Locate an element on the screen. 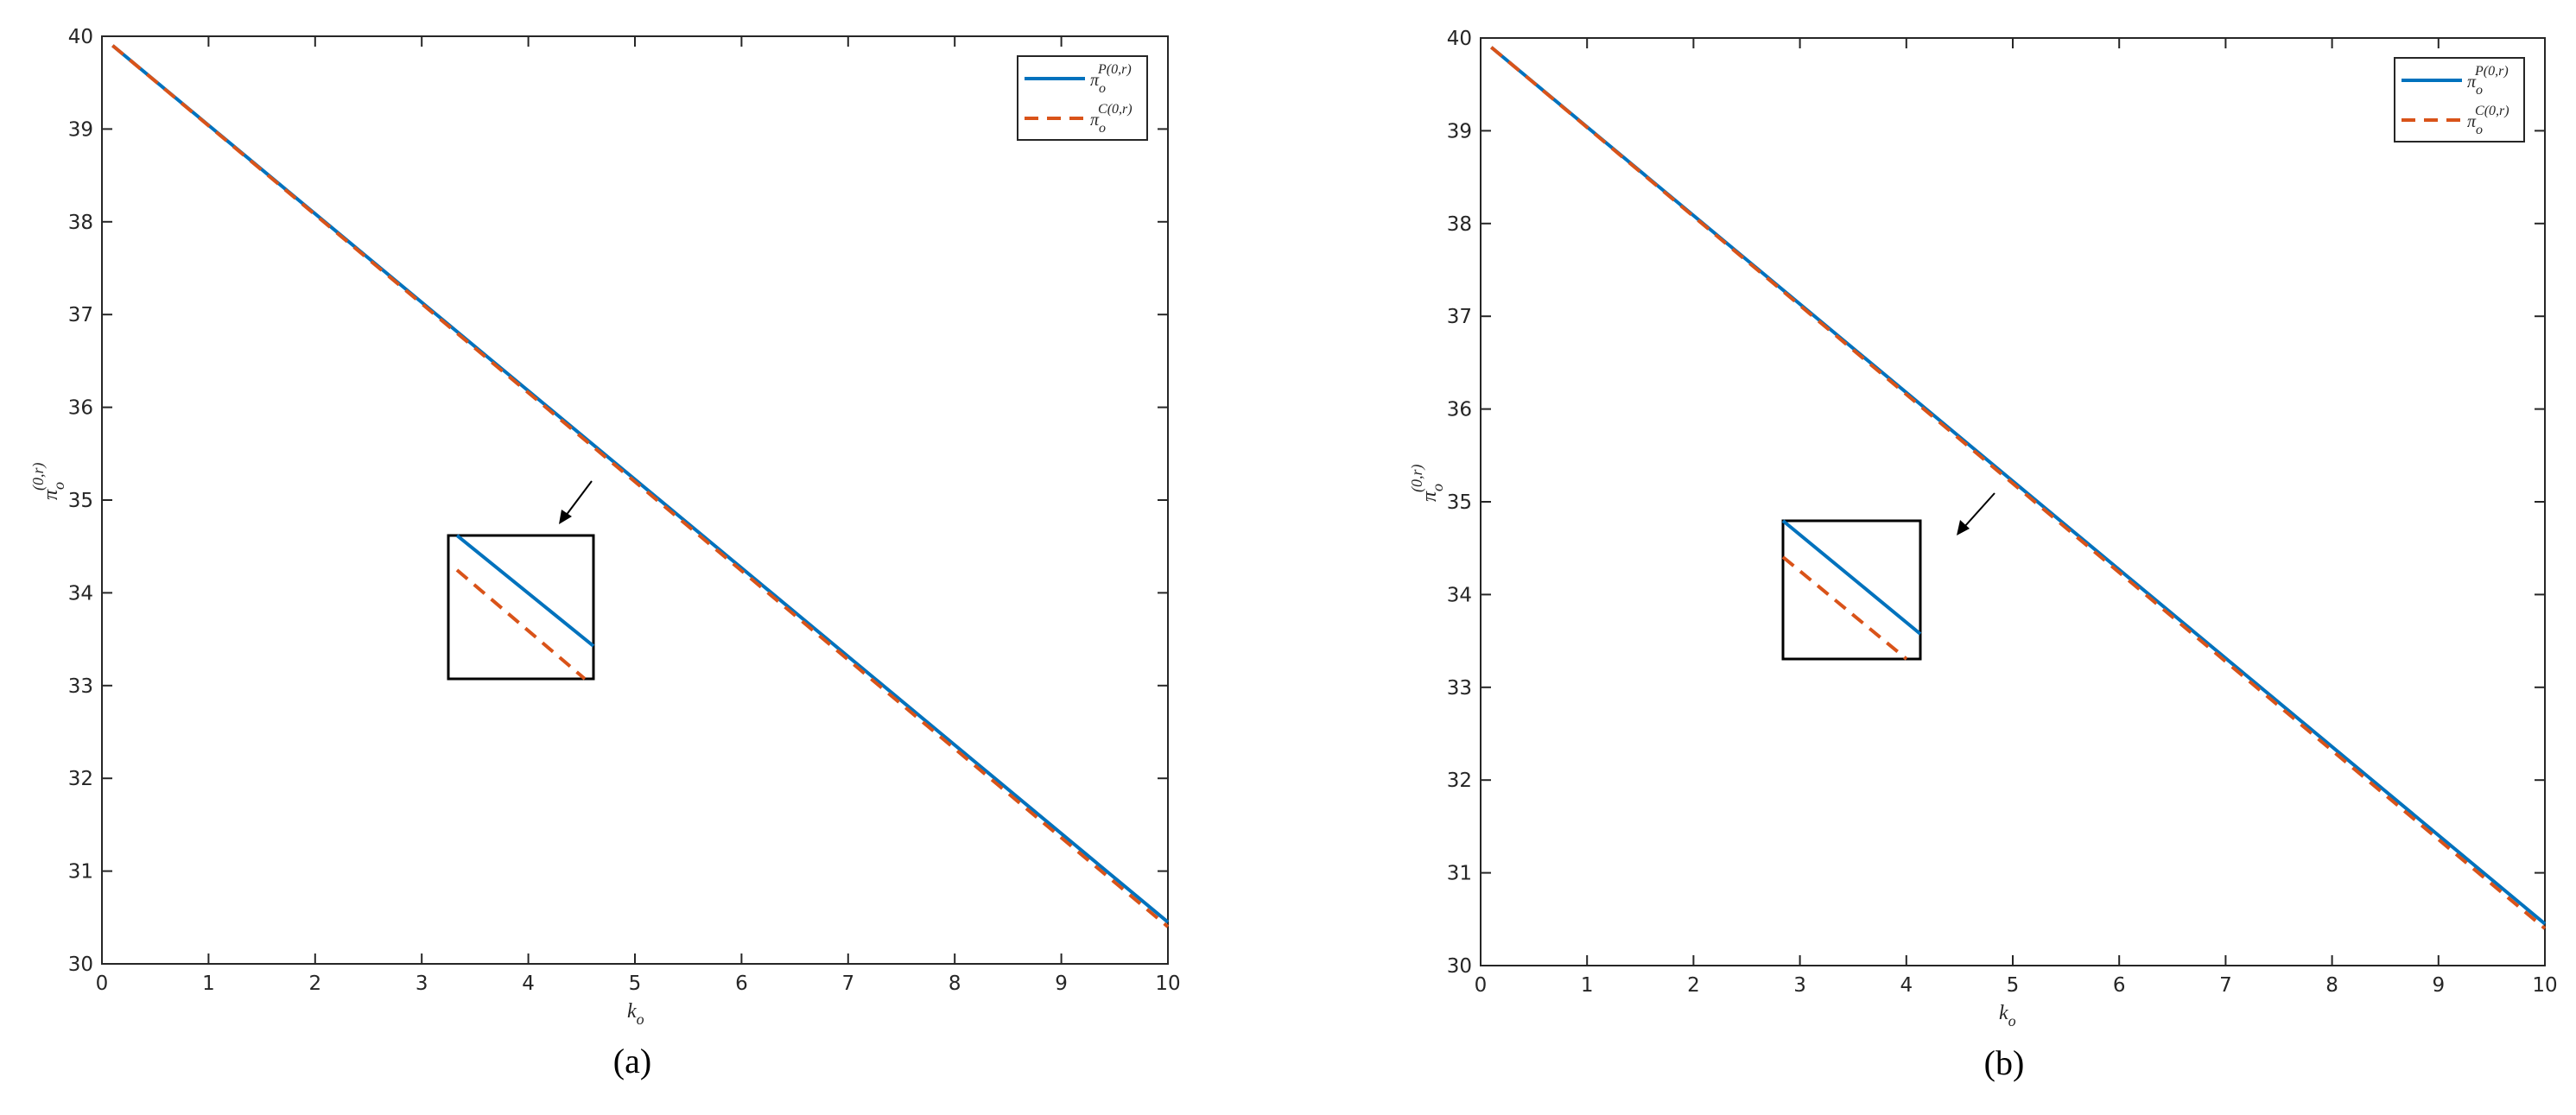 The width and height of the screenshot is (2576, 1115). inset-b is located at coordinates (1888, 576).